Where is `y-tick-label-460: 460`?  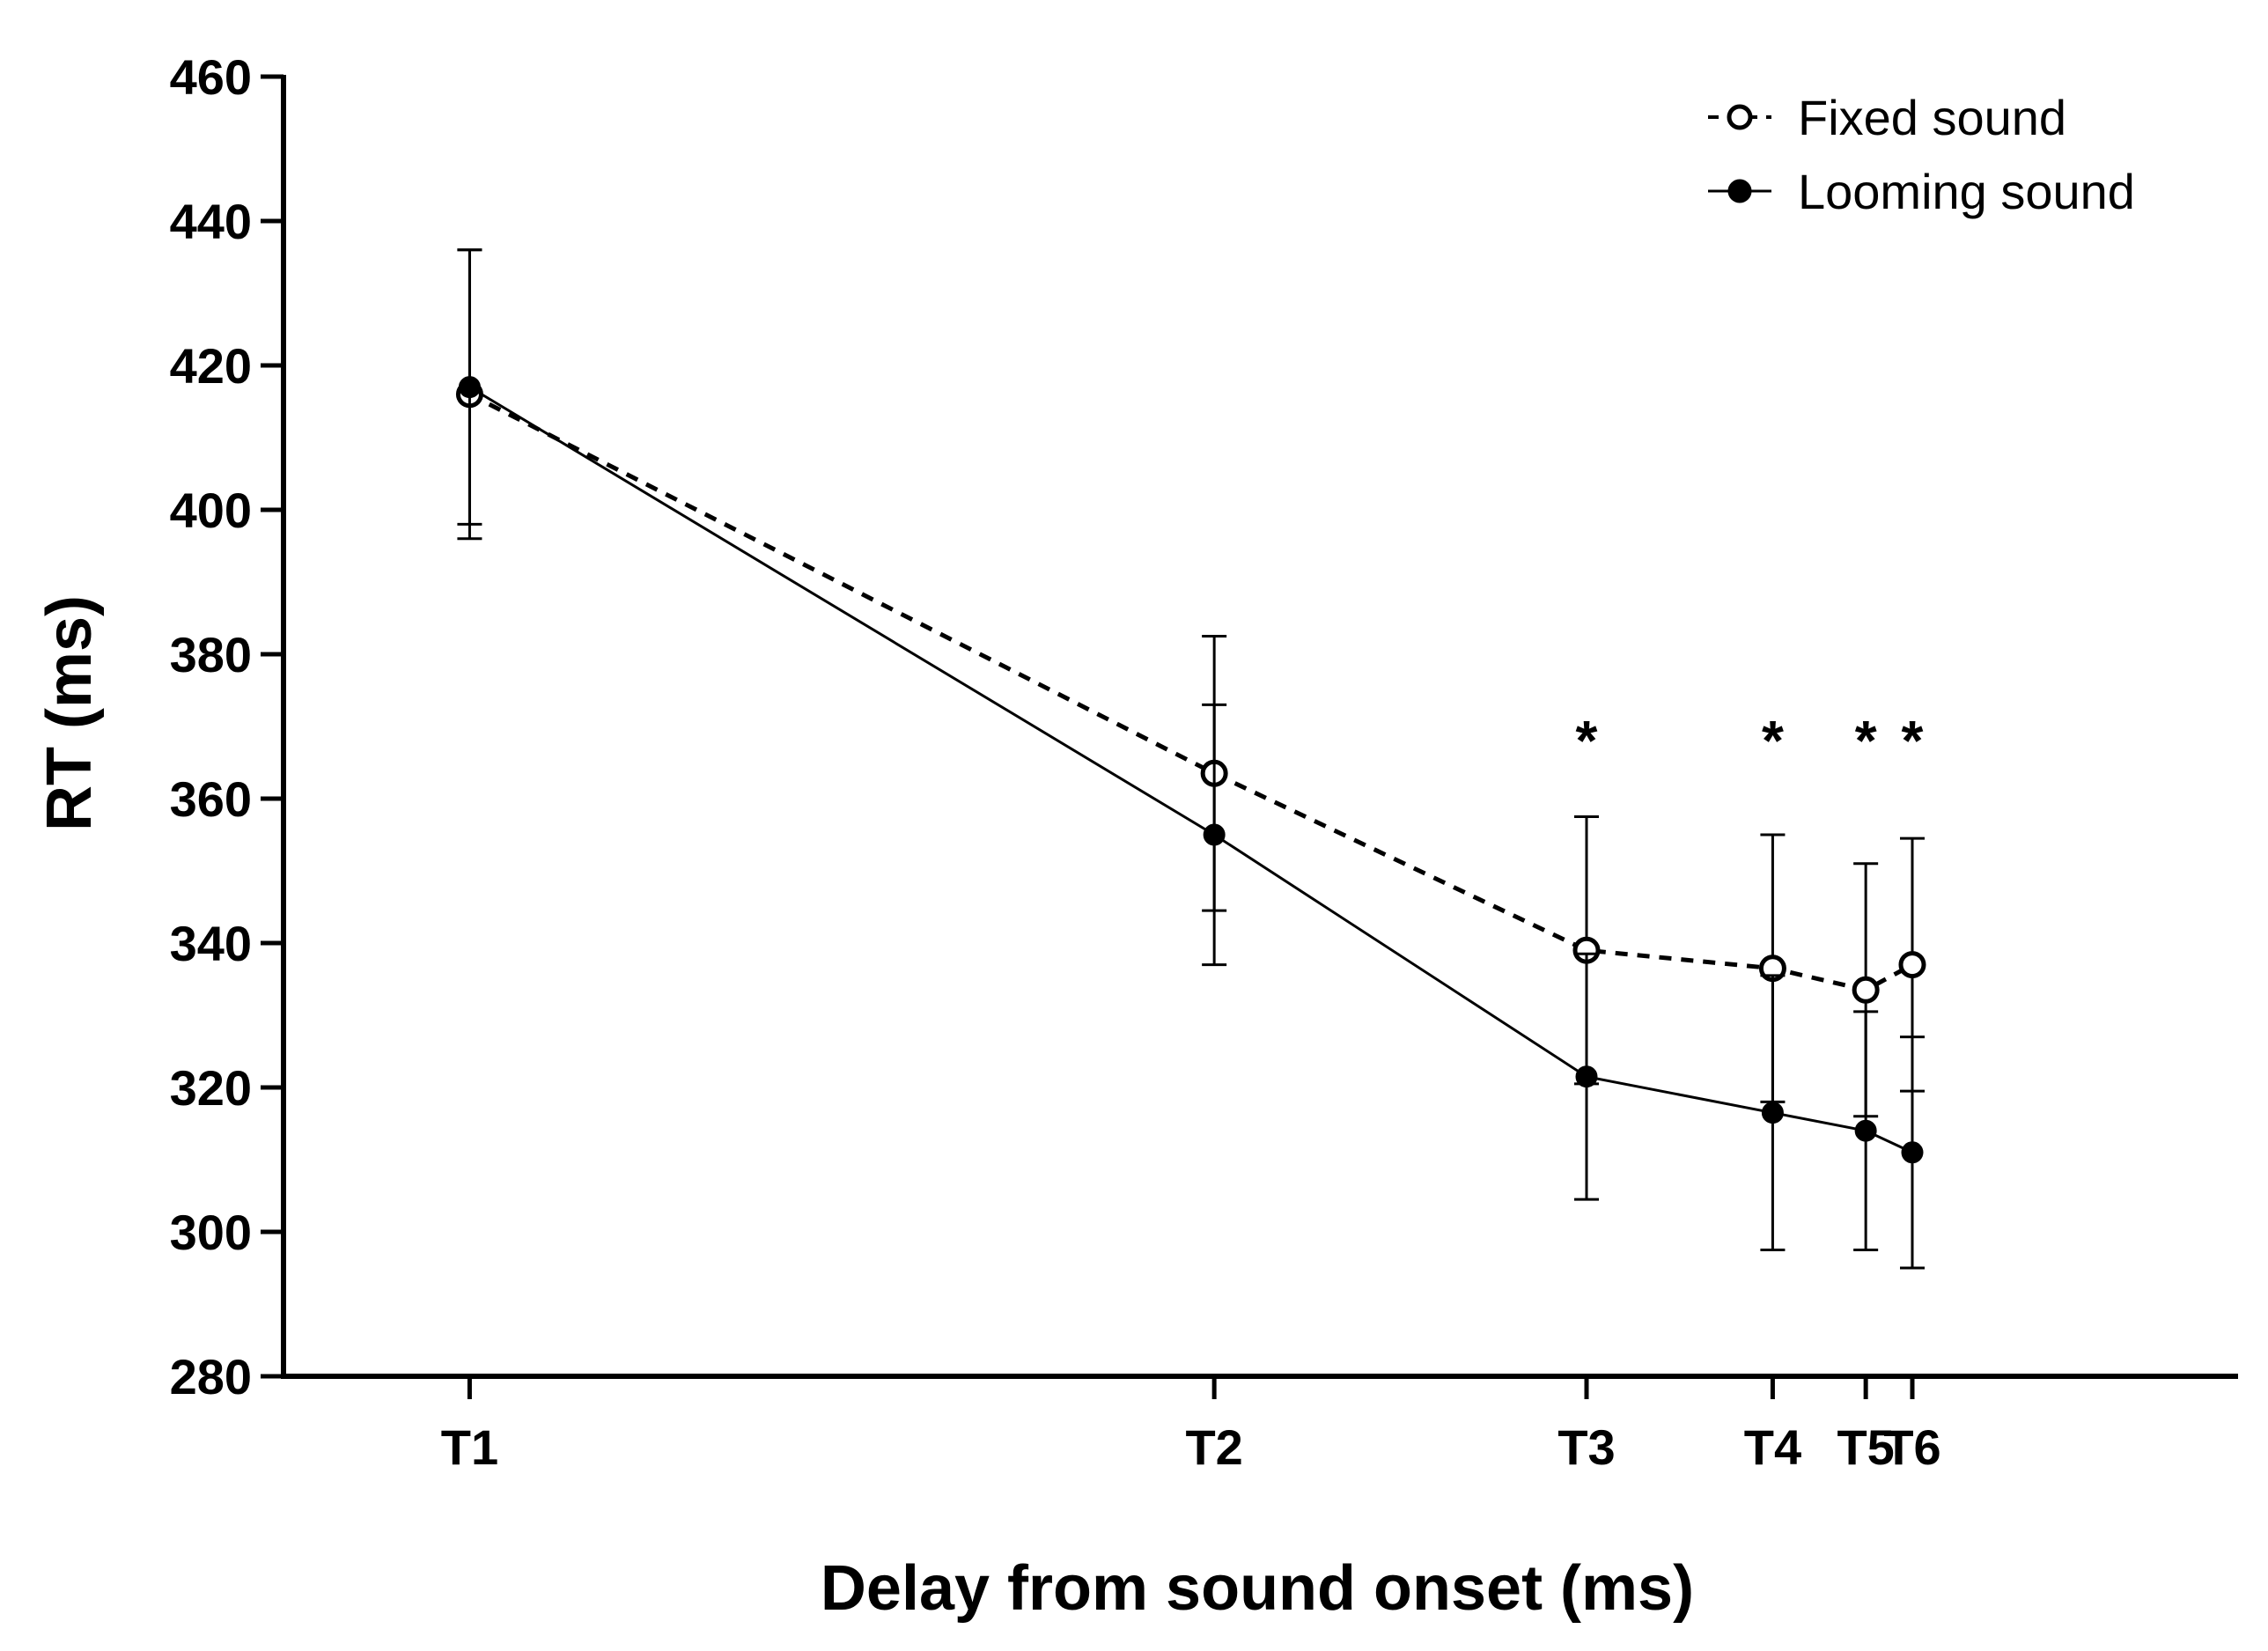 y-tick-label-460: 460 is located at coordinates (211, 77).